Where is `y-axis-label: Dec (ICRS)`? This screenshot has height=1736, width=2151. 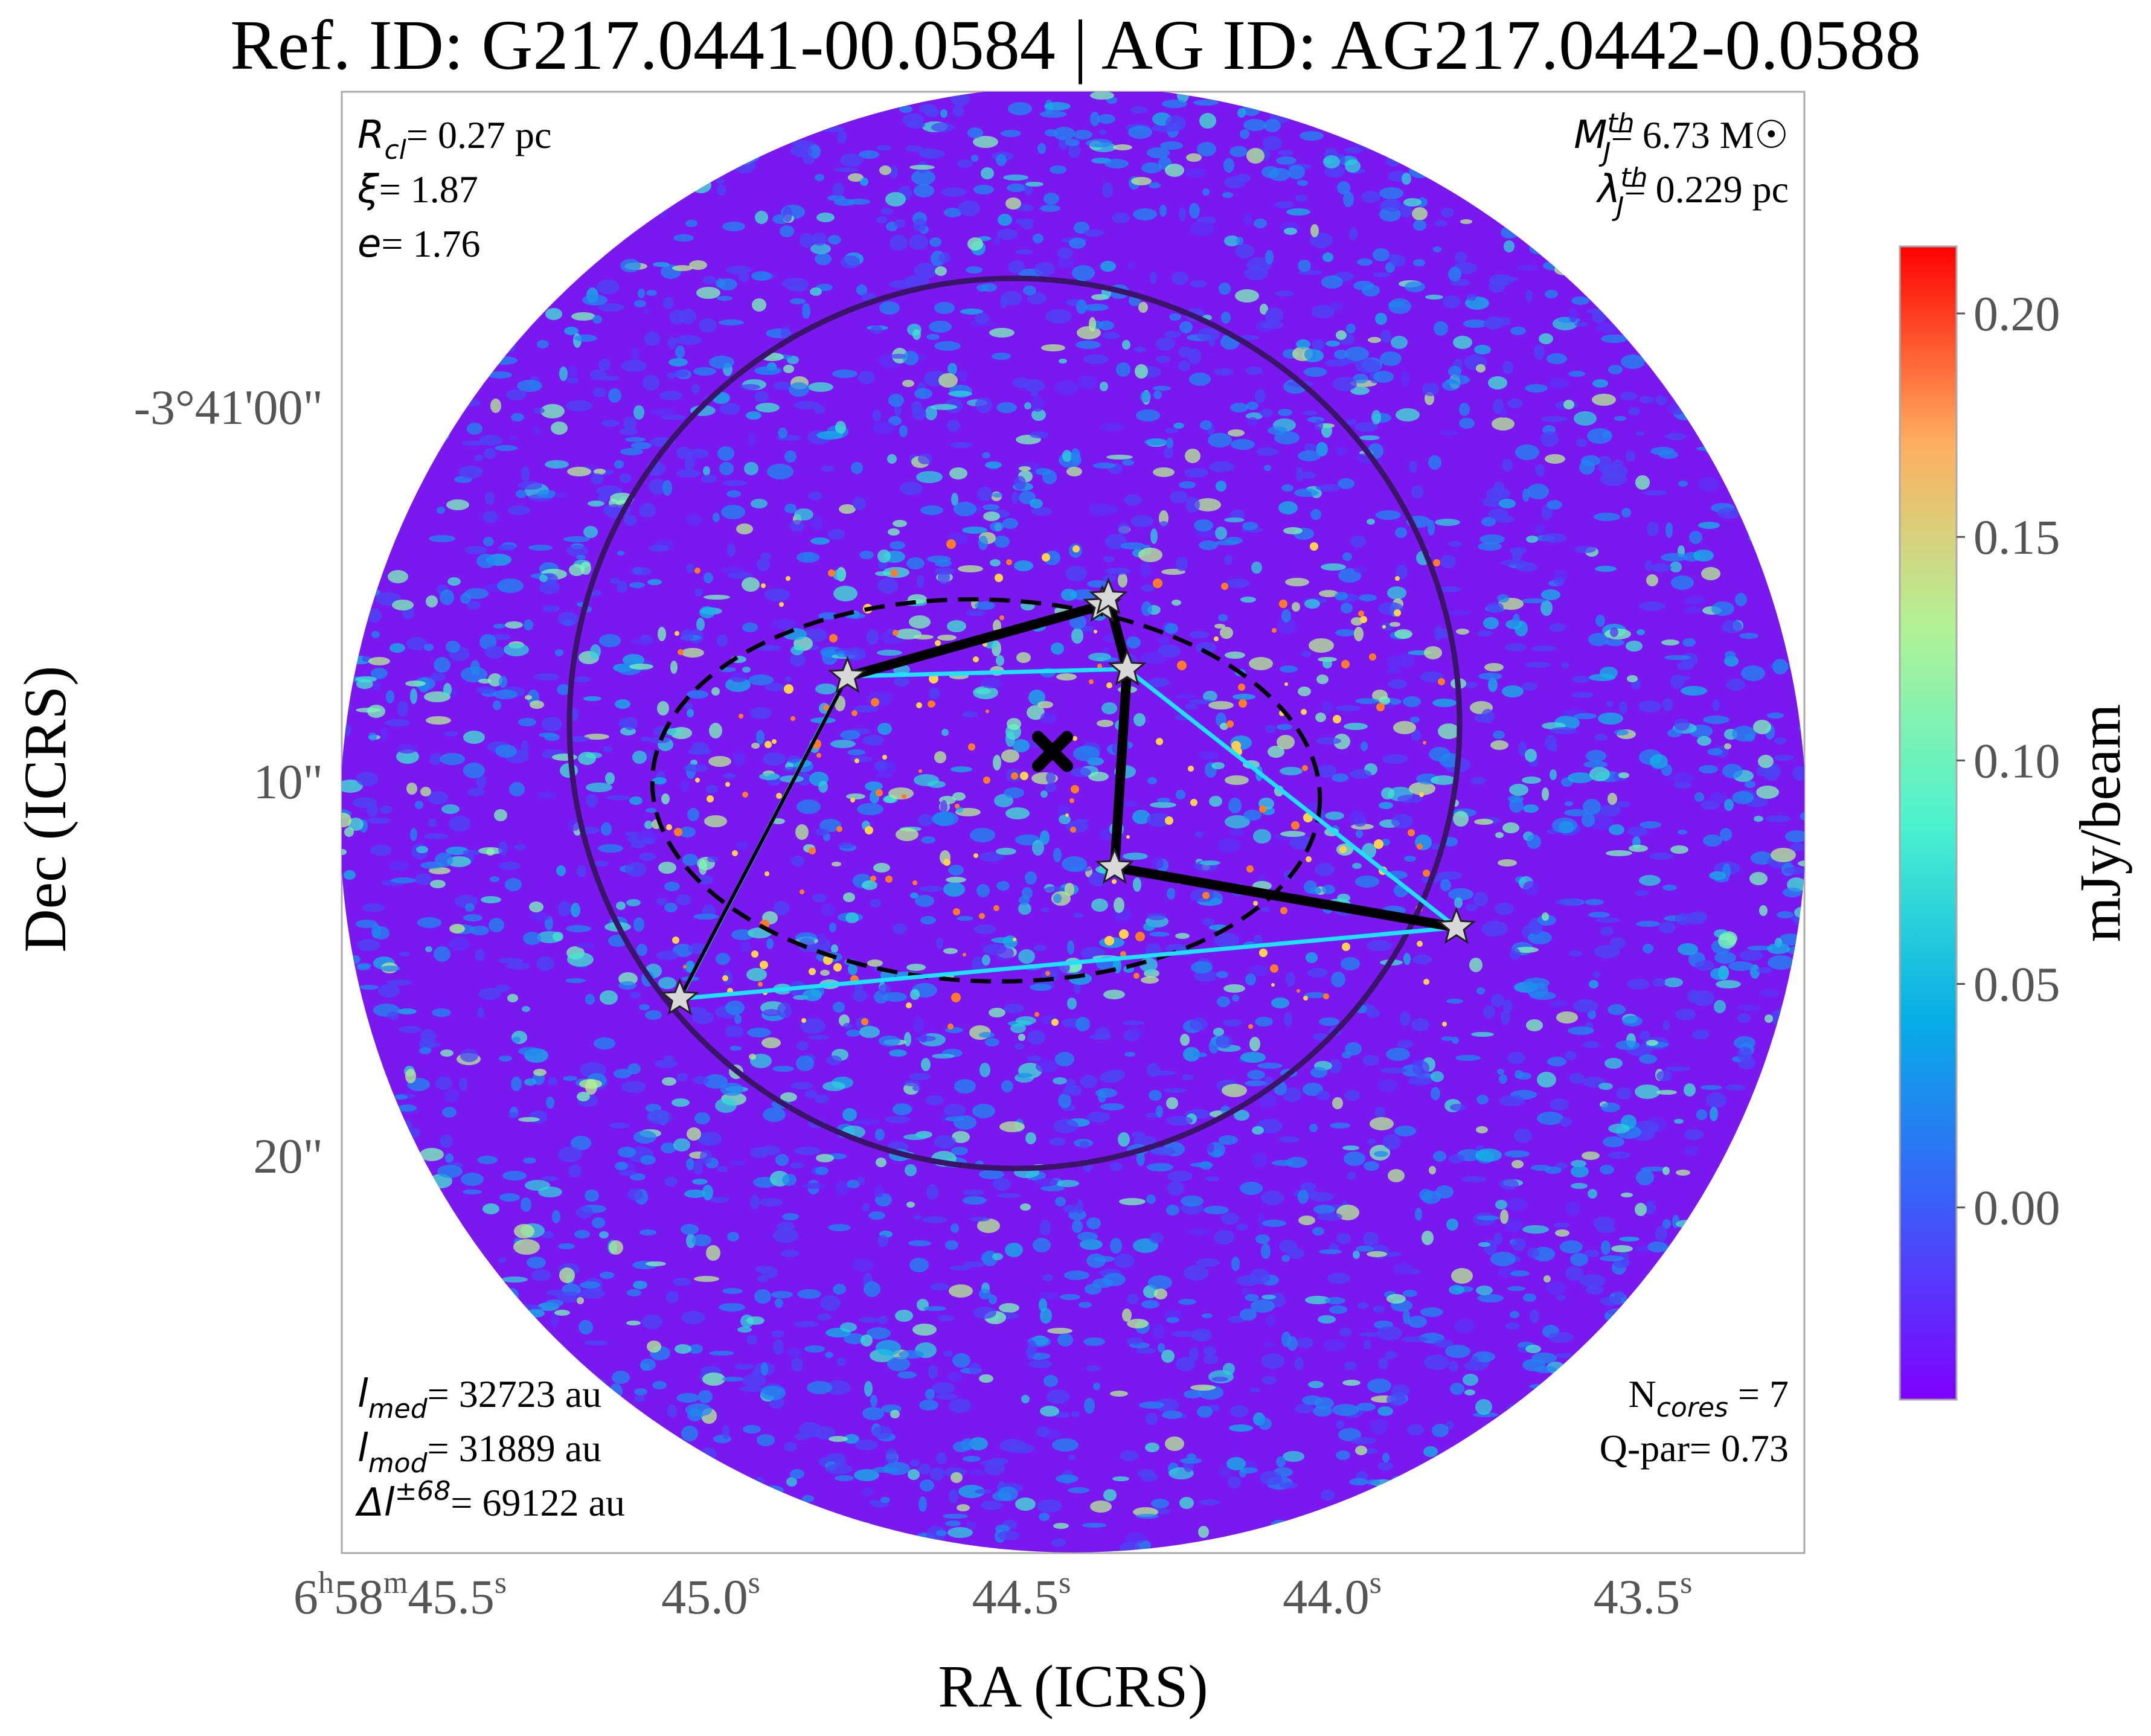
y-axis-label: Dec (ICRS) is located at coordinates (45, 810).